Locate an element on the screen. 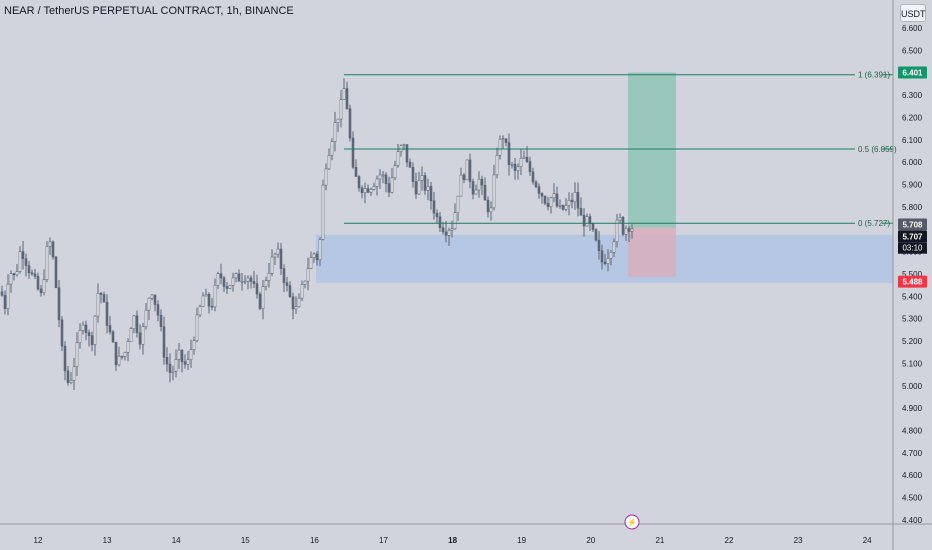 The height and width of the screenshot is (550, 932). price-tick-label: 5.000 is located at coordinates (912, 386).